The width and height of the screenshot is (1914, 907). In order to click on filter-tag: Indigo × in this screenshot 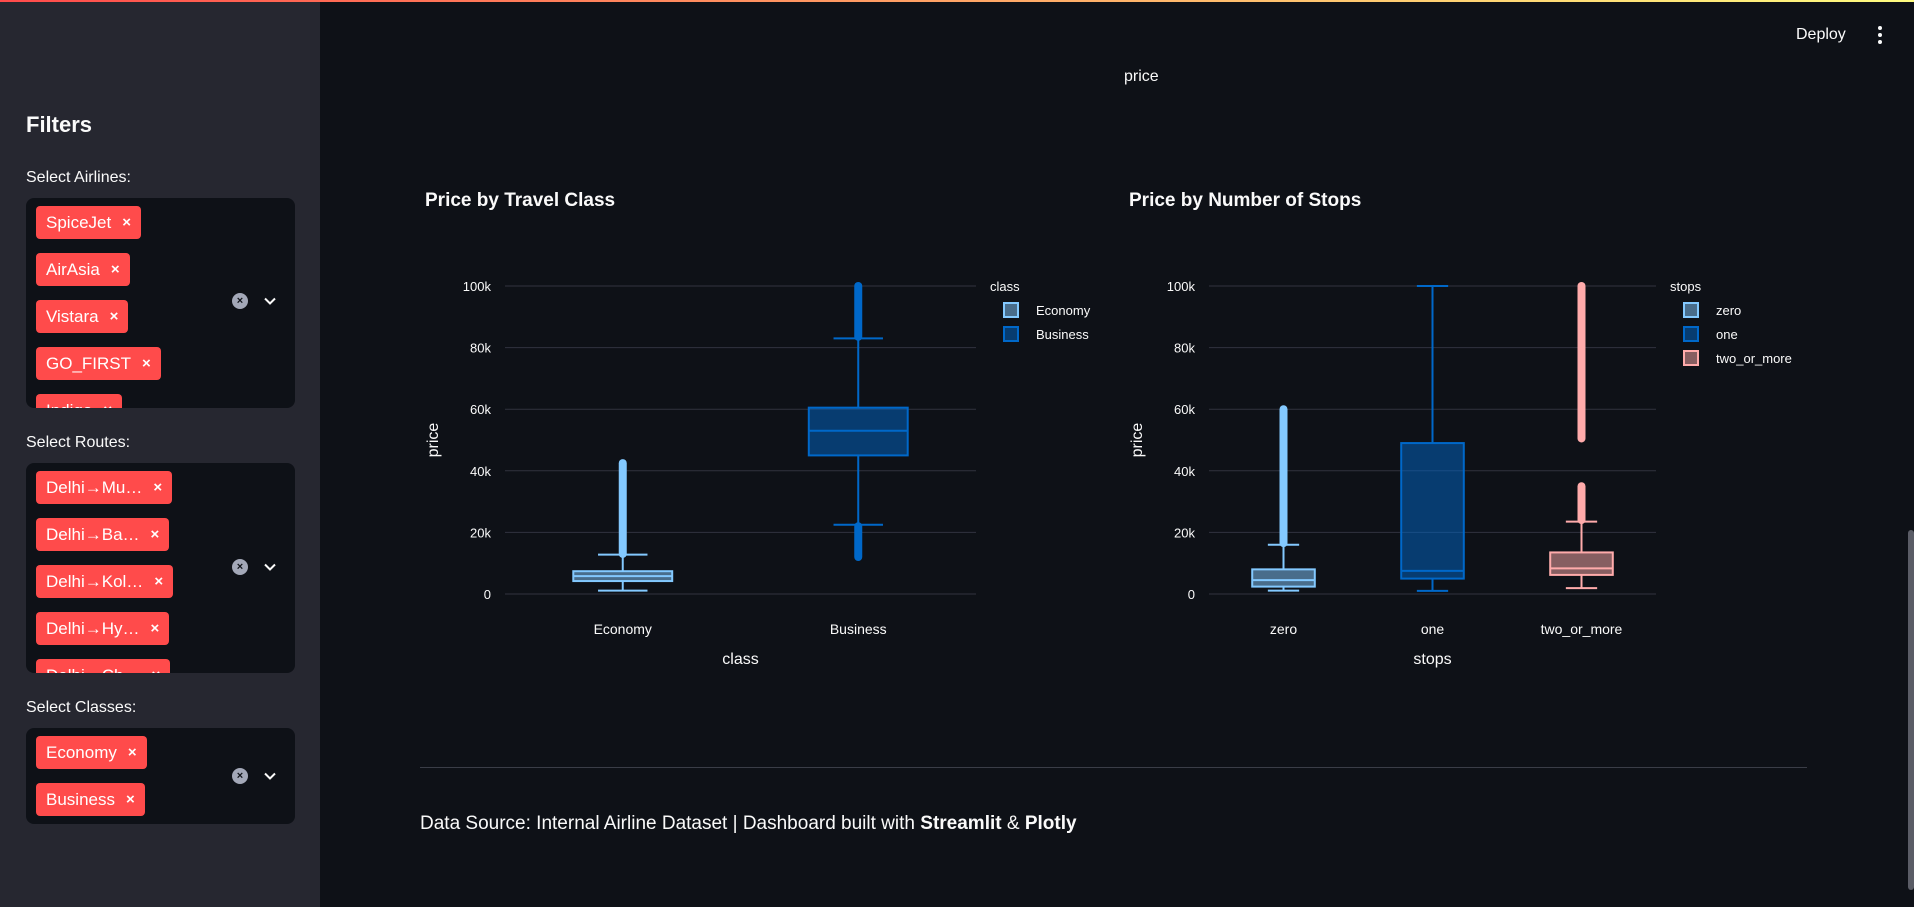, I will do `click(79, 401)`.